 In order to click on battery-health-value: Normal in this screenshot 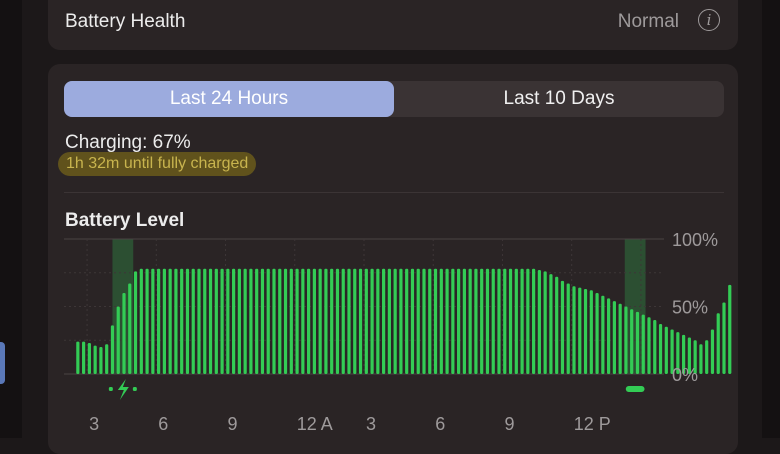, I will do `click(648, 21)`.